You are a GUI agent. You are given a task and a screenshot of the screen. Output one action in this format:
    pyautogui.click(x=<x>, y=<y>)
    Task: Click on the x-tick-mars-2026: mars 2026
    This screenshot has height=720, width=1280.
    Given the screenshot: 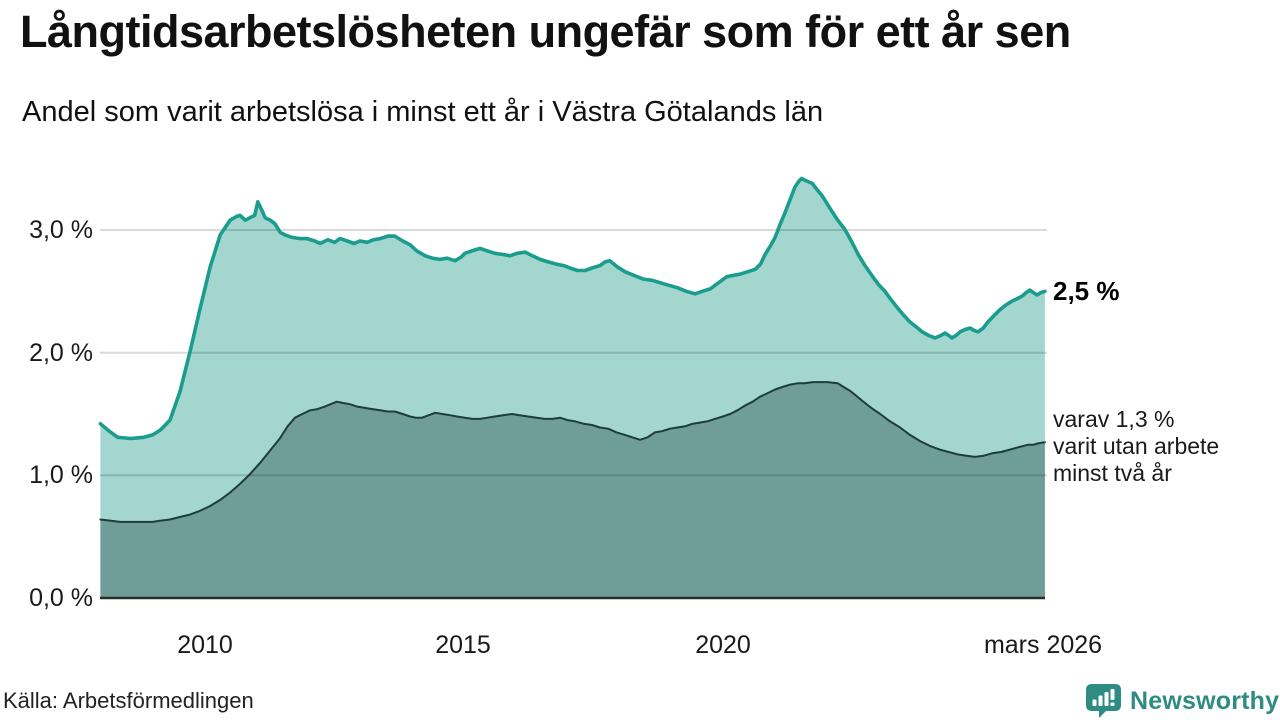 What is the action you would take?
    pyautogui.click(x=1043, y=645)
    